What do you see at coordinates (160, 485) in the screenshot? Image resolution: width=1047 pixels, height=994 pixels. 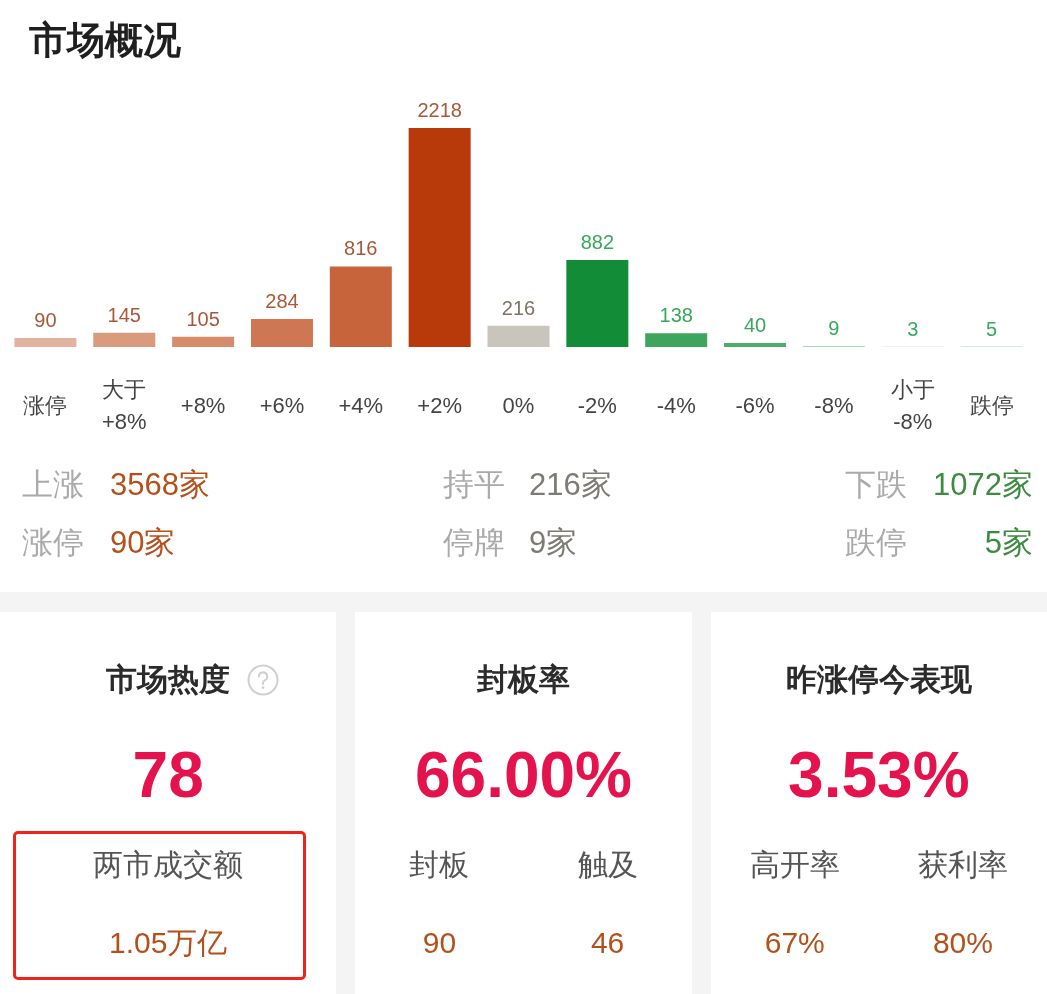 I see `text: 3568家` at bounding box center [160, 485].